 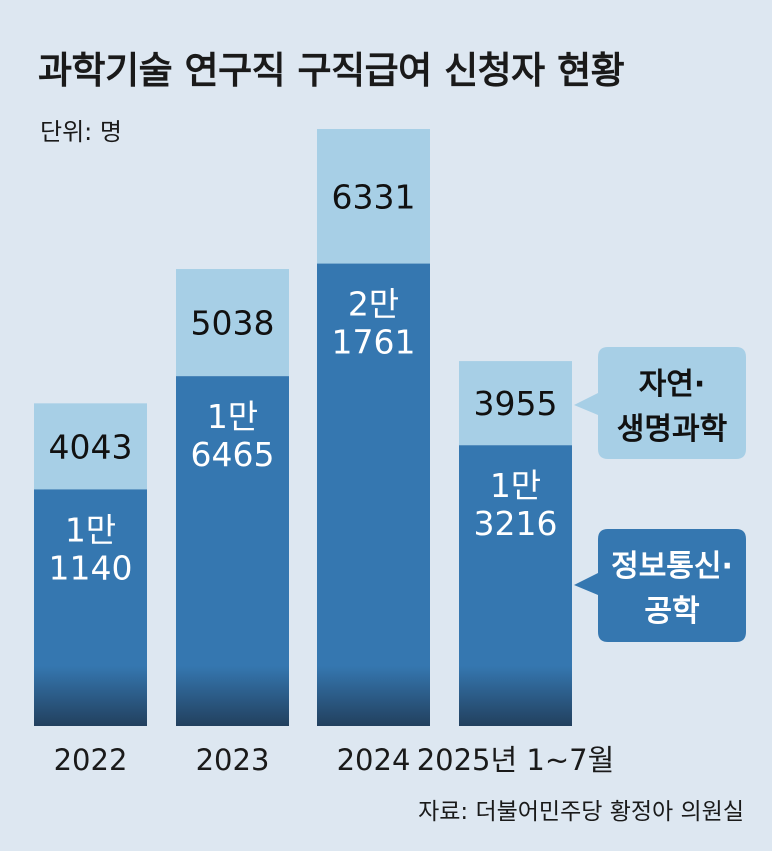 What do you see at coordinates (81, 132) in the screenshot?
I see `unit-label: 단위: 명` at bounding box center [81, 132].